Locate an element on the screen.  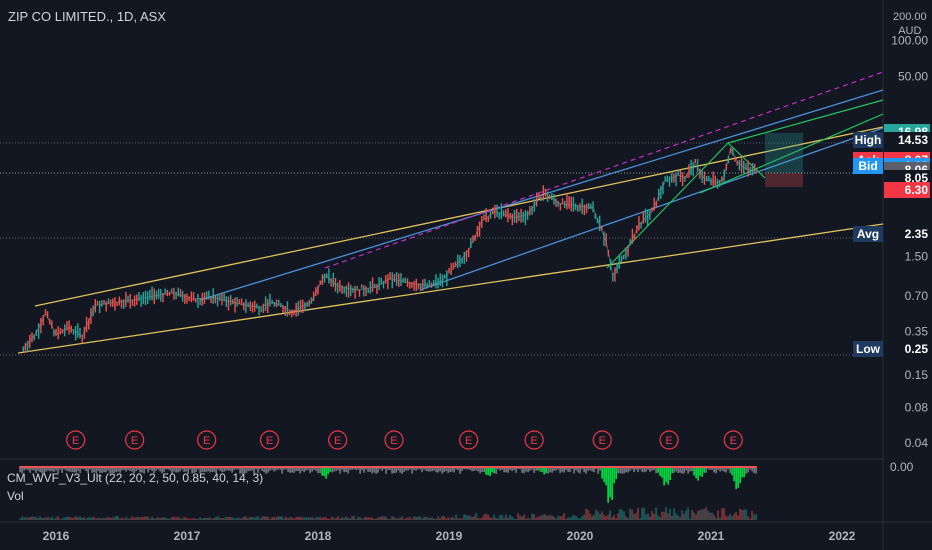
currency-box: 200.00 AUD is located at coordinates (910, 24).